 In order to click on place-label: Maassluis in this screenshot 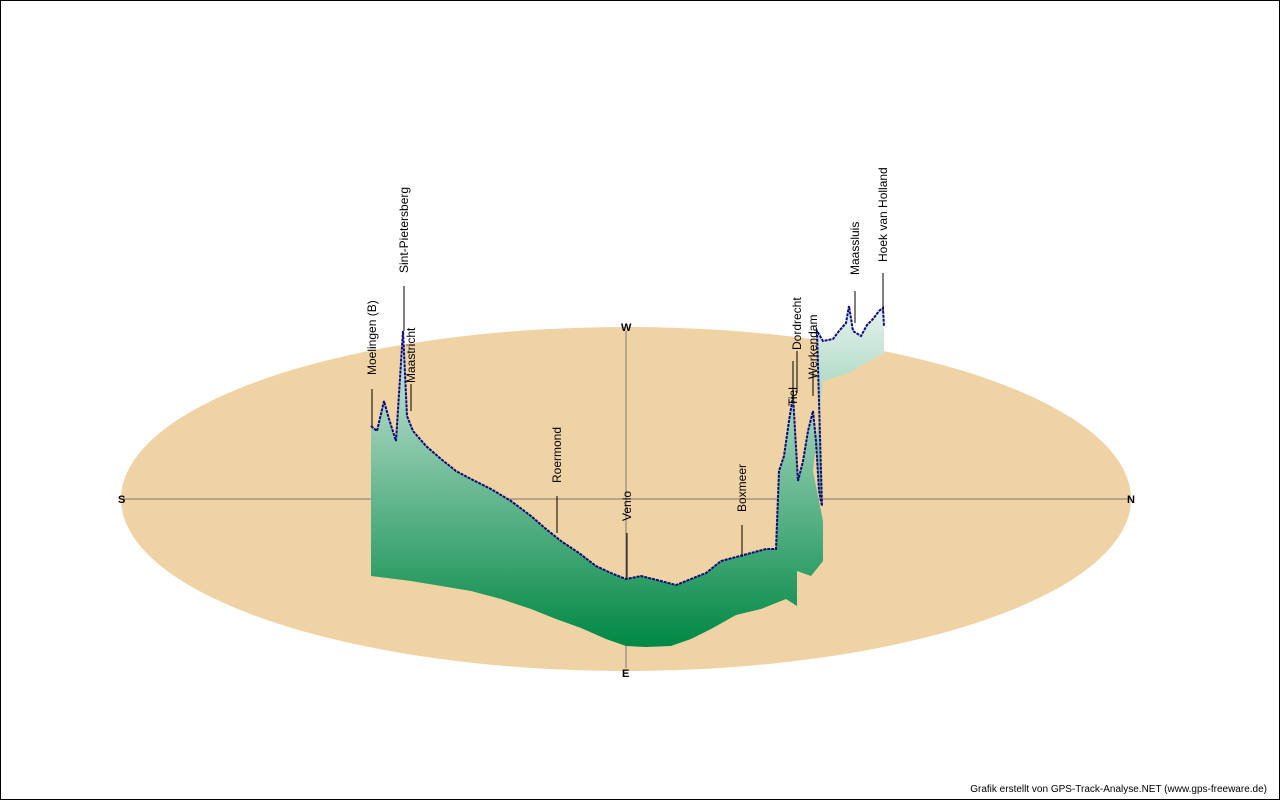, I will do `click(855, 248)`.